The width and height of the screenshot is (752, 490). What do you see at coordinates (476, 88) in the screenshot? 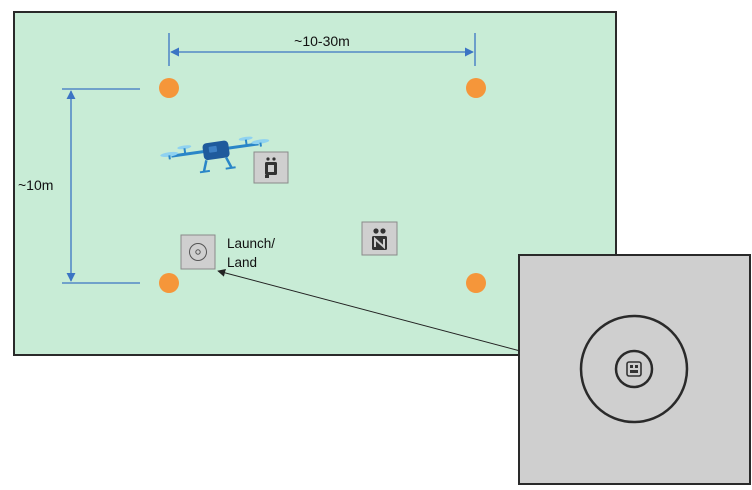
I see `cone-top-right` at bounding box center [476, 88].